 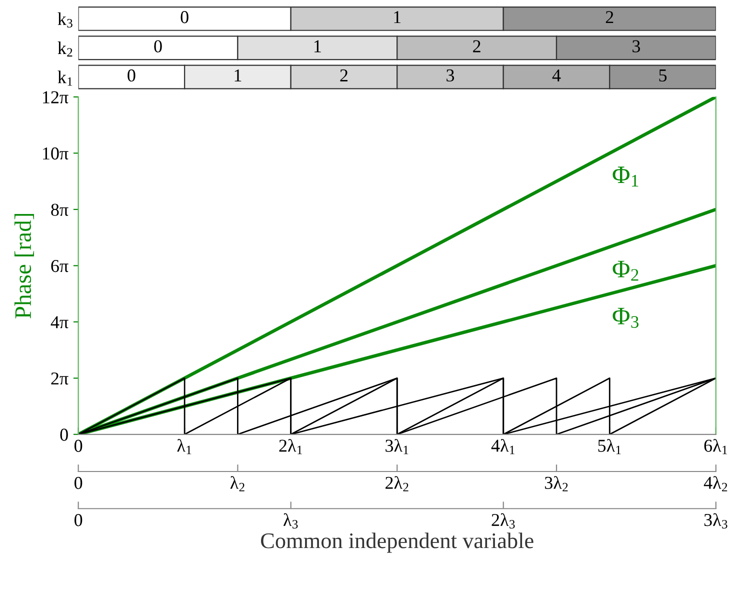 What do you see at coordinates (237, 484) in the screenshot?
I see `x2-tick-label: λ$_{2}$` at bounding box center [237, 484].